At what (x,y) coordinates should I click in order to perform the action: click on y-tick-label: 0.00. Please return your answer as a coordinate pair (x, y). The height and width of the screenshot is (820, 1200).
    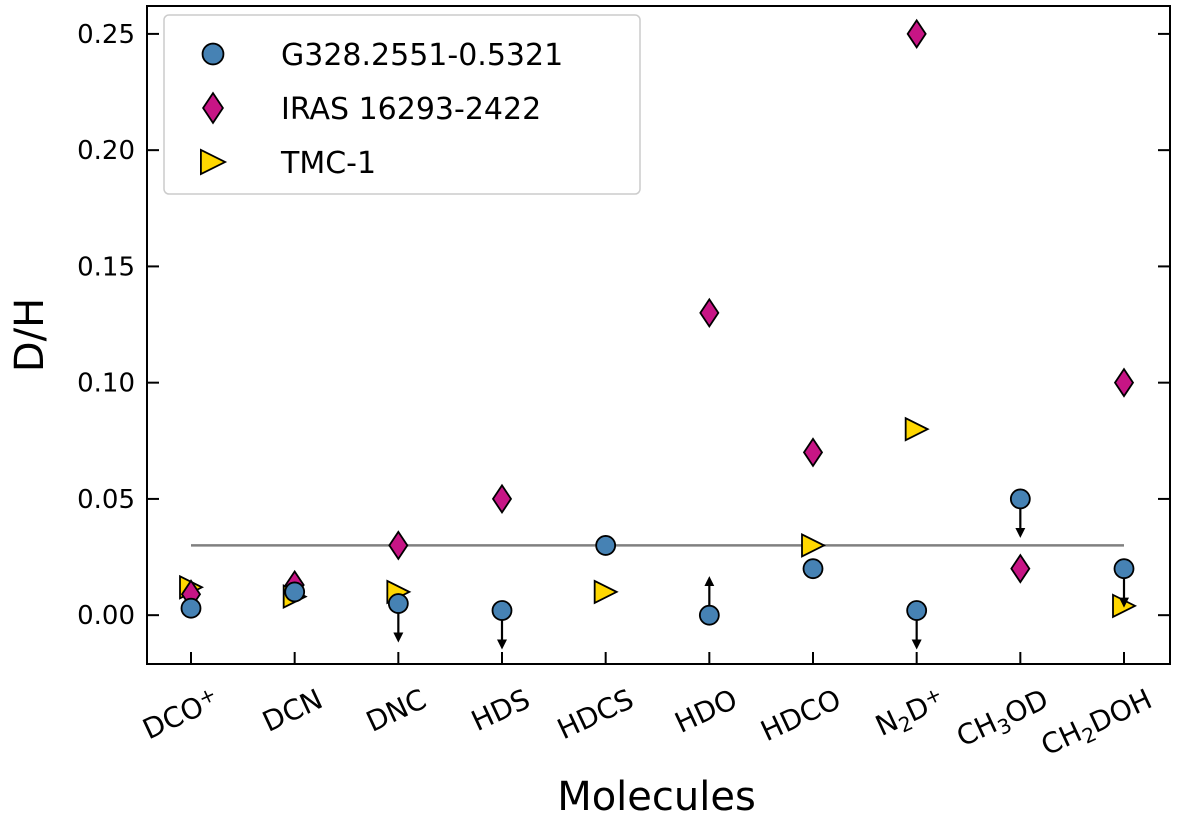
    Looking at the image, I should click on (106, 616).